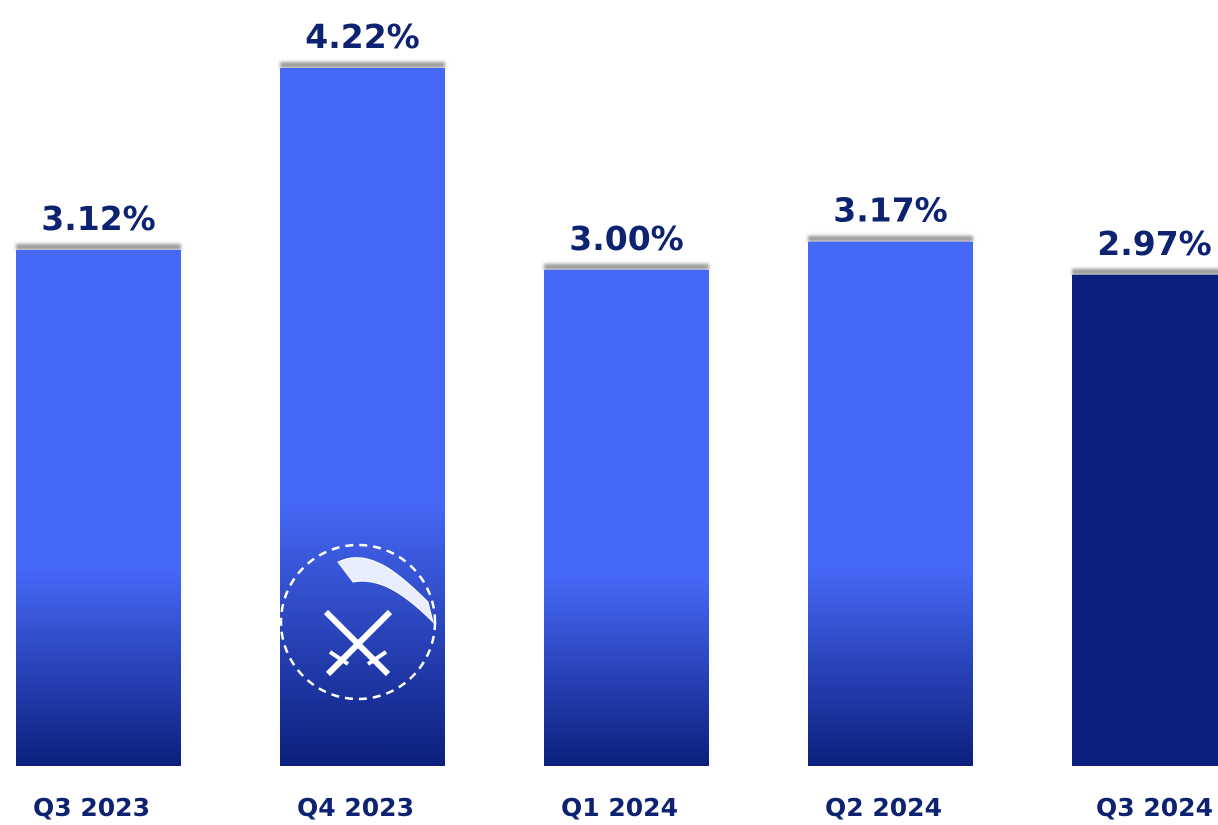  What do you see at coordinates (355, 807) in the screenshot?
I see `x-tick-label: Q4 2023` at bounding box center [355, 807].